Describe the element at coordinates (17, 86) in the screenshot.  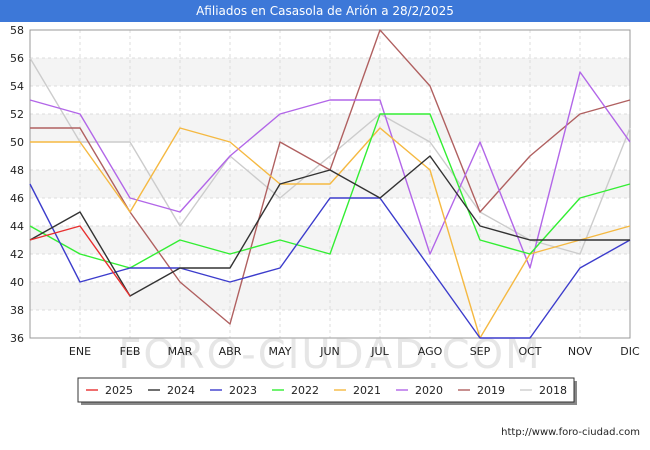
I see `y-tick-label: 54` at that location.